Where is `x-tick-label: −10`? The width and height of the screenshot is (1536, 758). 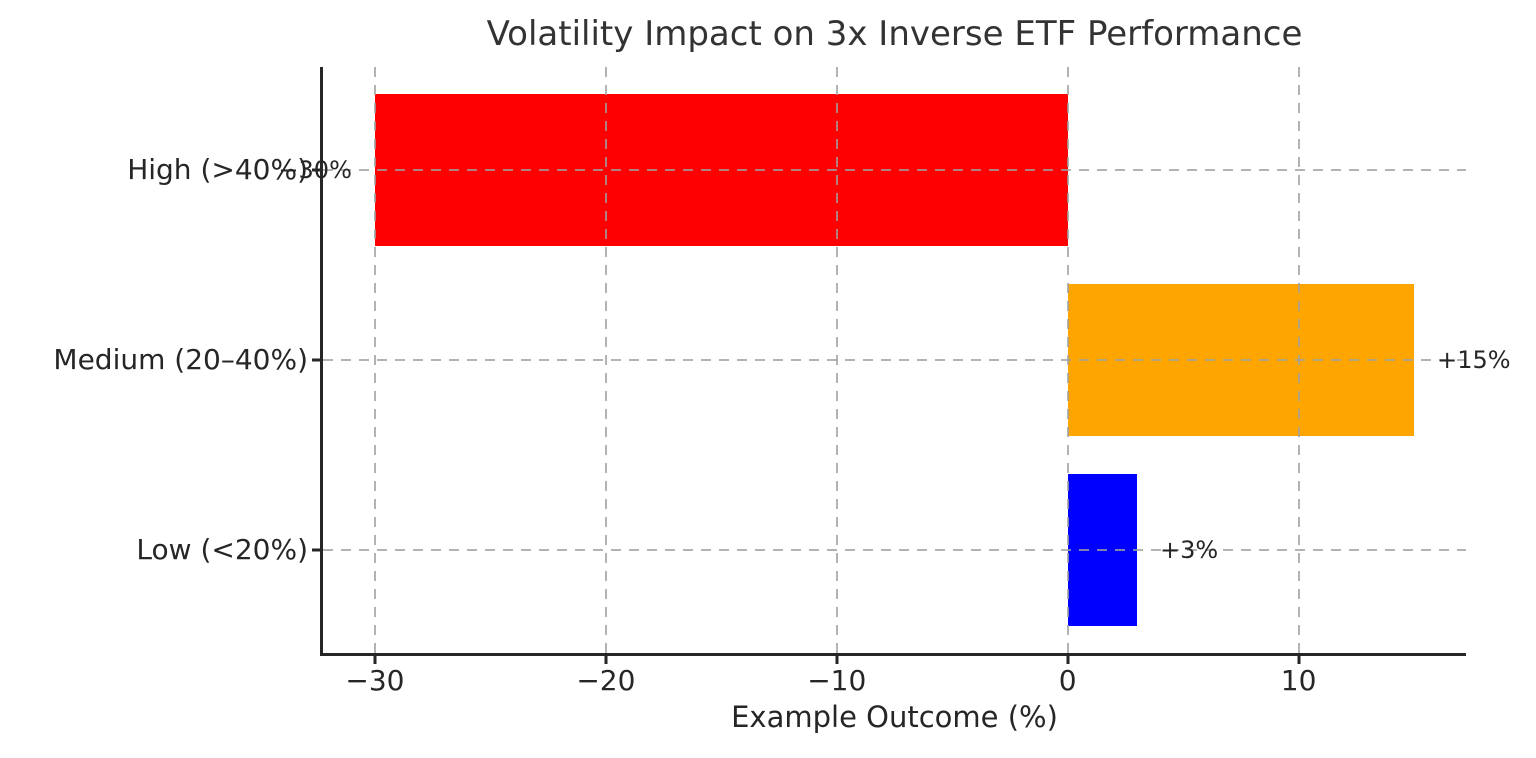 x-tick-label: −10 is located at coordinates (837, 680).